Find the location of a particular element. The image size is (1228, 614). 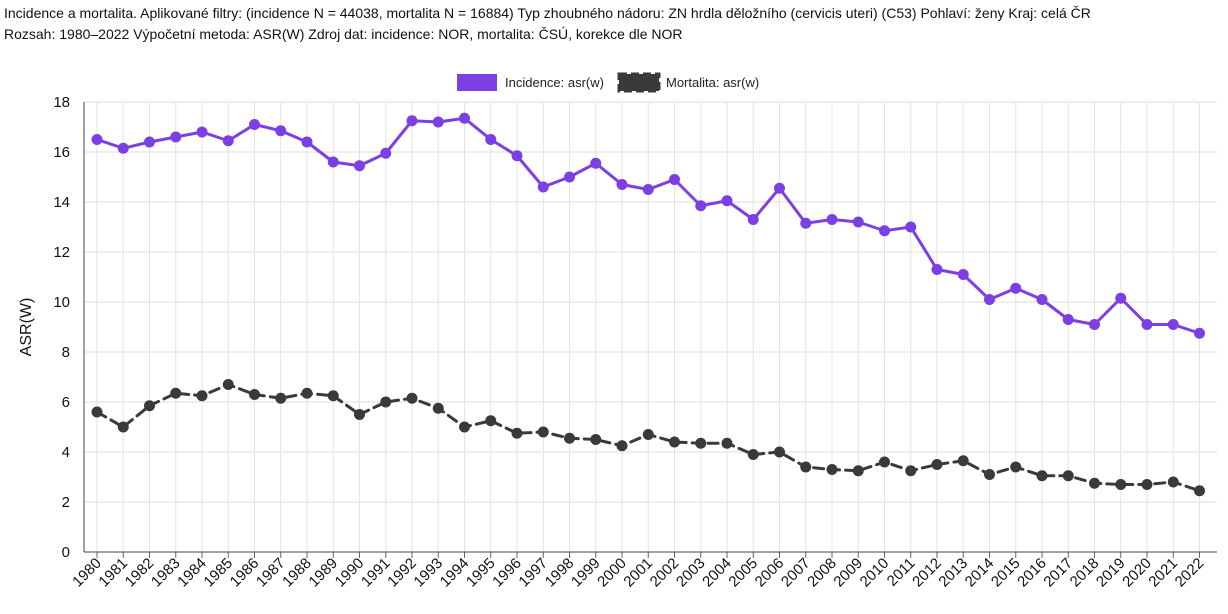

x-tick-label: 2011 is located at coordinates (901, 572).